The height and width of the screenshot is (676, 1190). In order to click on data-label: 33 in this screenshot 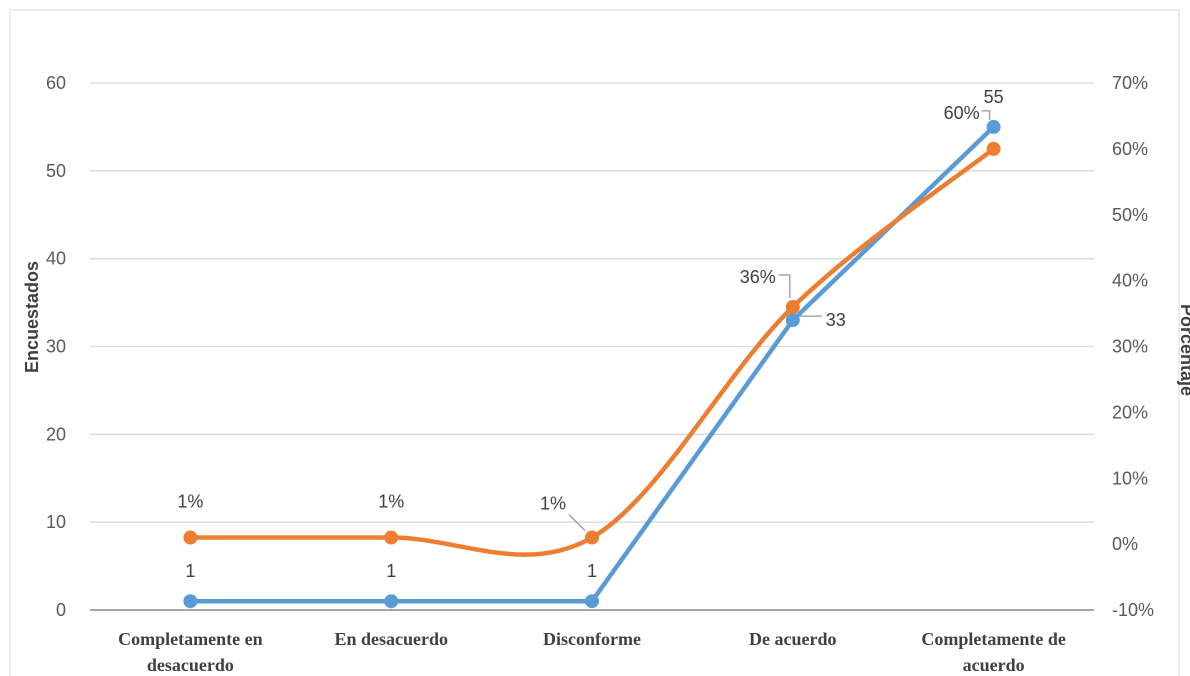, I will do `click(836, 320)`.